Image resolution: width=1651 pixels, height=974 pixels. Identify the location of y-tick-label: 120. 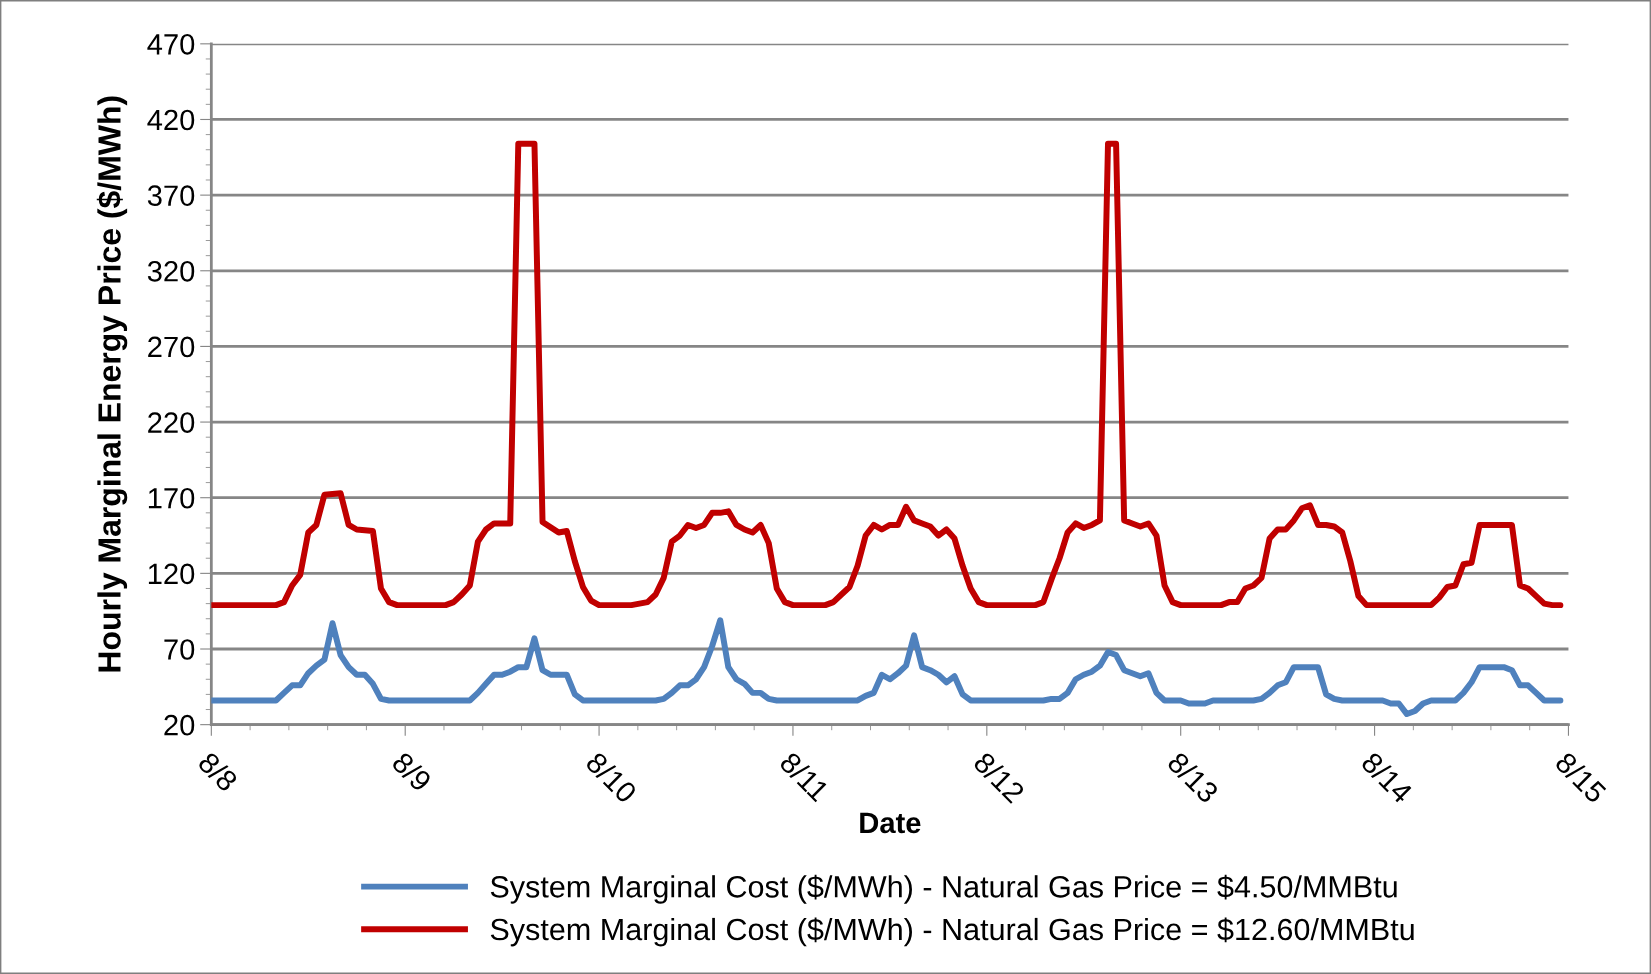
(171, 574).